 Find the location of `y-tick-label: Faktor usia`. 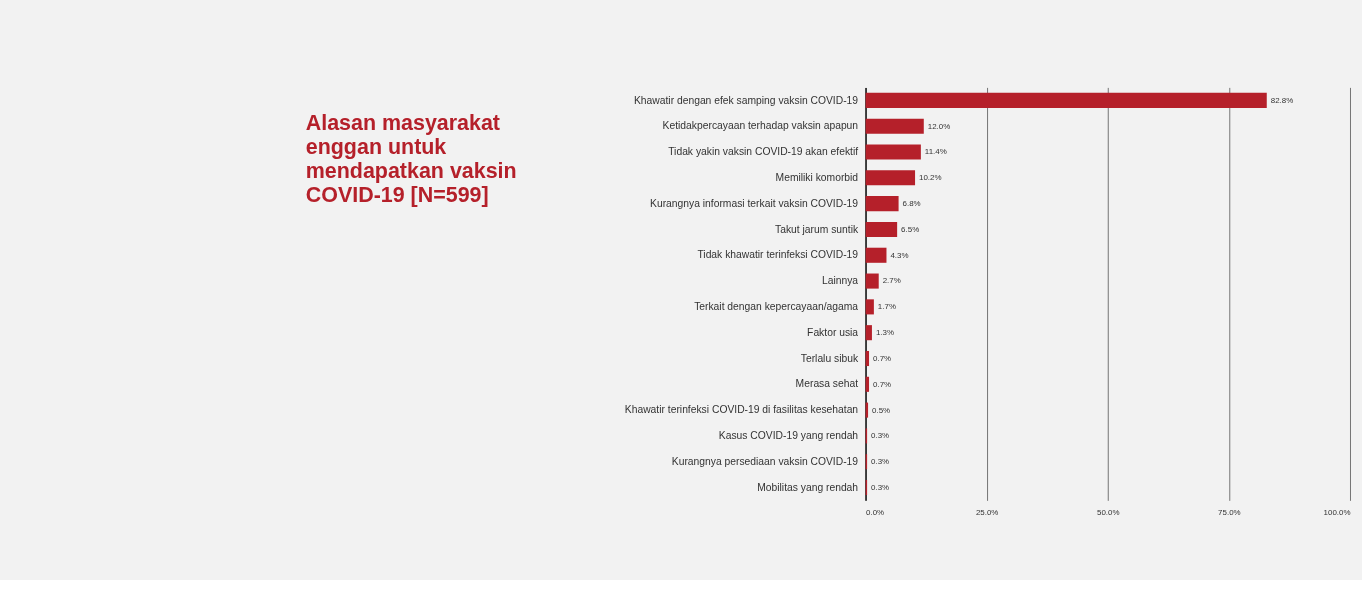

y-tick-label: Faktor usia is located at coordinates (833, 332).